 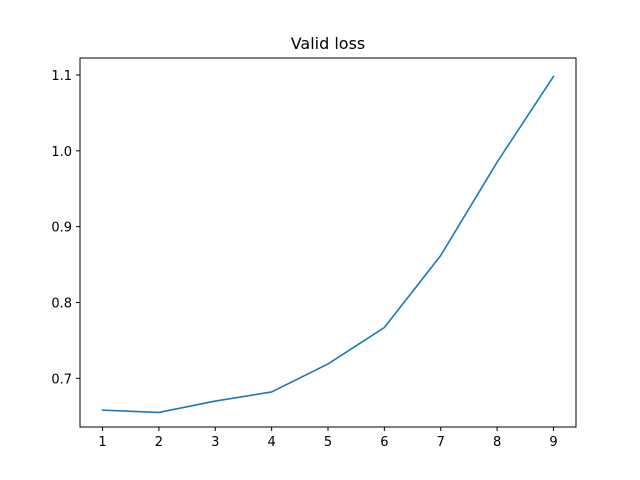 What do you see at coordinates (328, 442) in the screenshot?
I see `x-tick-label-5: 5` at bounding box center [328, 442].